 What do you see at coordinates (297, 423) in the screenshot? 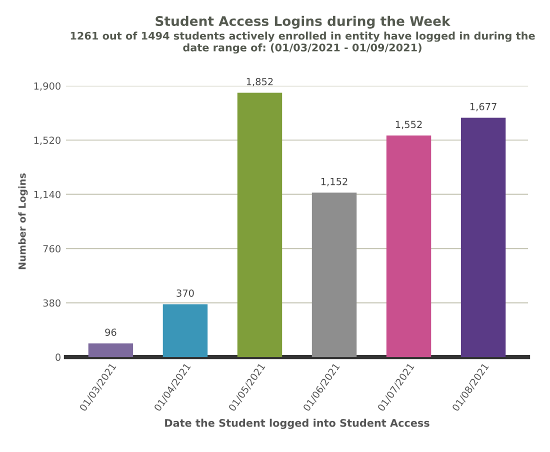
I see `x-axis-title: Date the Student logged into Student Access` at bounding box center [297, 423].